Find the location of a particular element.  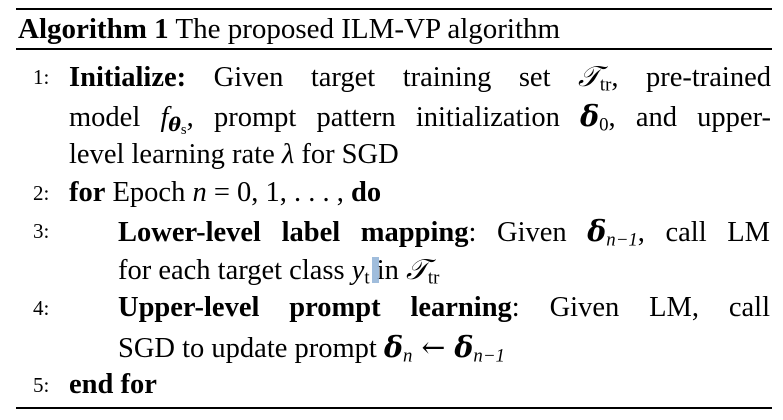

class-variable: y is located at coordinates (358, 270).